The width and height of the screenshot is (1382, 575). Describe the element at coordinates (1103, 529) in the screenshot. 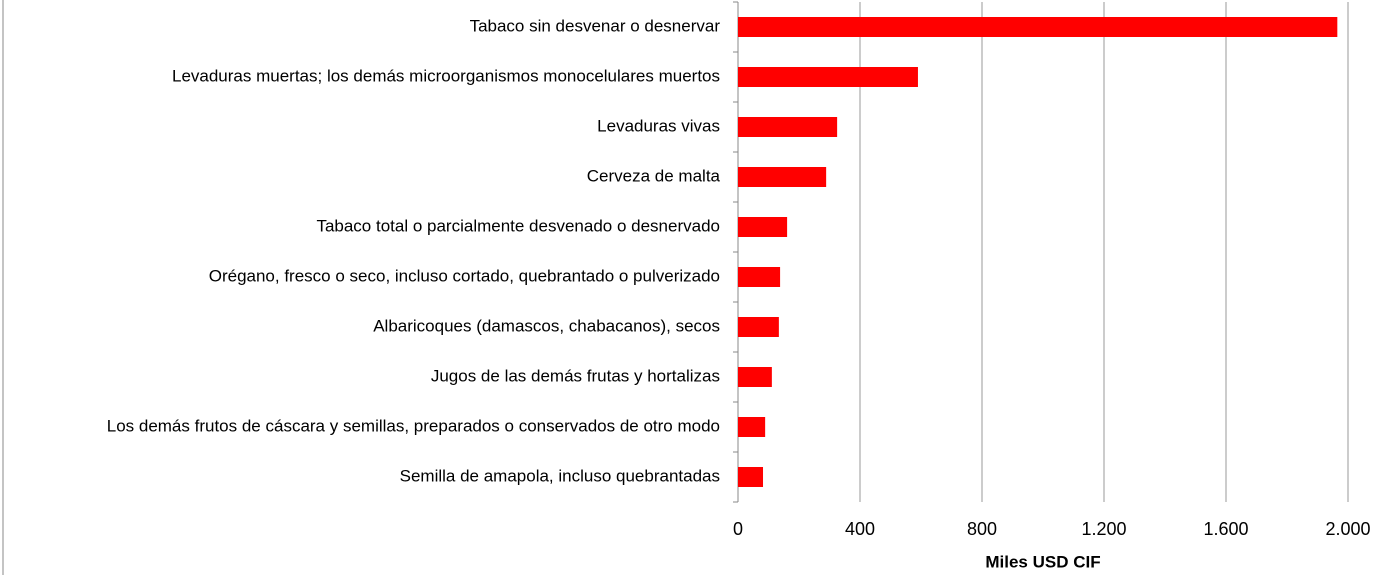

I see `x-tick-label: 1.200` at that location.